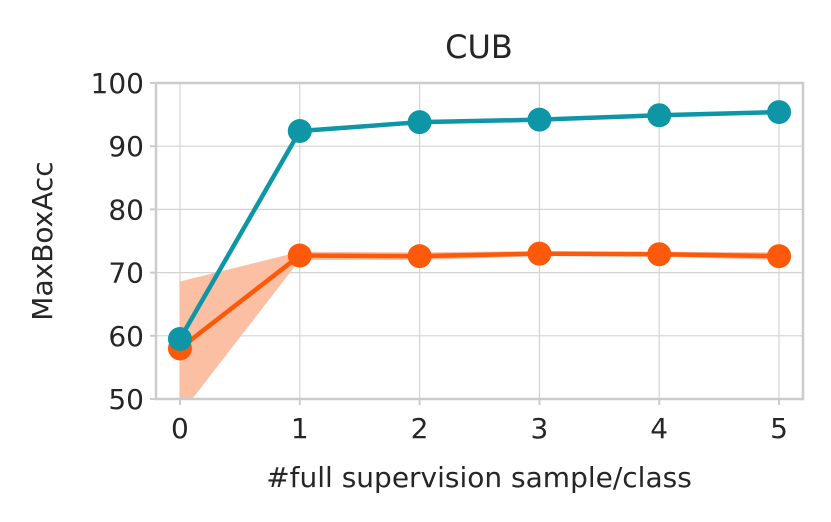 The width and height of the screenshot is (831, 522). Describe the element at coordinates (126, 146) in the screenshot. I see `y-tick-label: 90` at that location.